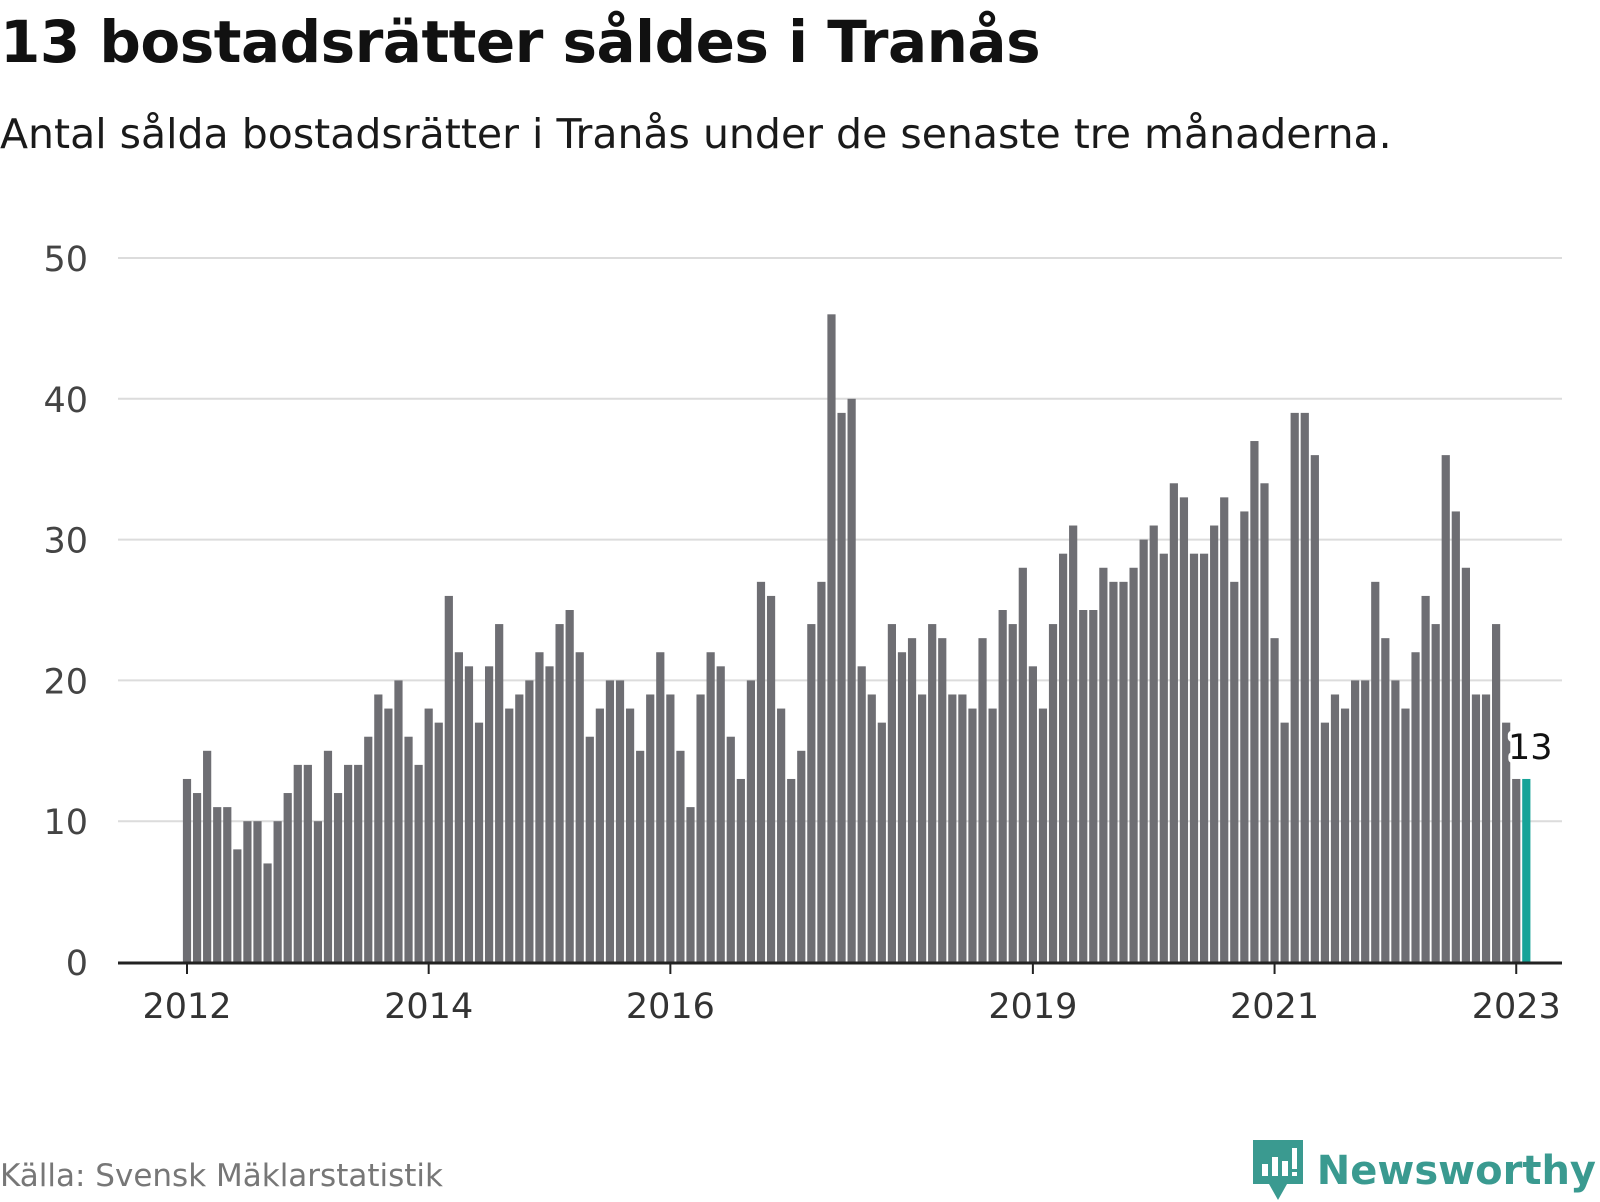  What do you see at coordinates (221, 1176) in the screenshot?
I see `source-note: Källa: Svensk Mäklarstatistik` at bounding box center [221, 1176].